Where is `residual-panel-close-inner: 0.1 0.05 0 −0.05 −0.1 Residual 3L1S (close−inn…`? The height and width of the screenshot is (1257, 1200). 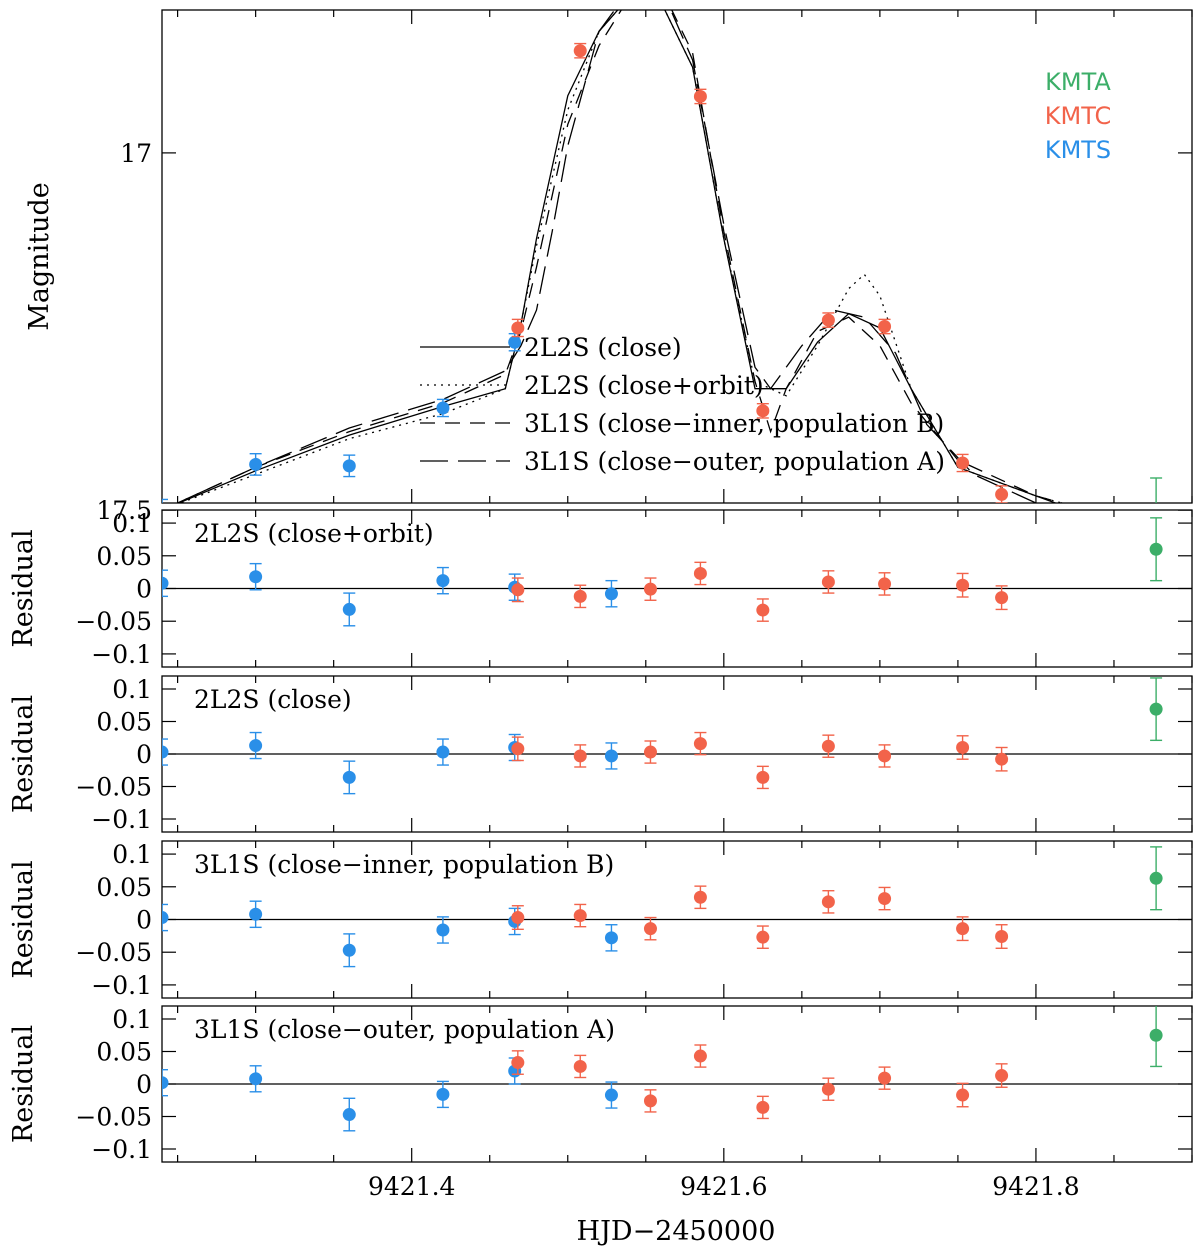 residual-panel-close-inner: 0.1 0.05 0 −0.05 −0.1 Residual 3L1S (close−inn… is located at coordinates (600, 920).